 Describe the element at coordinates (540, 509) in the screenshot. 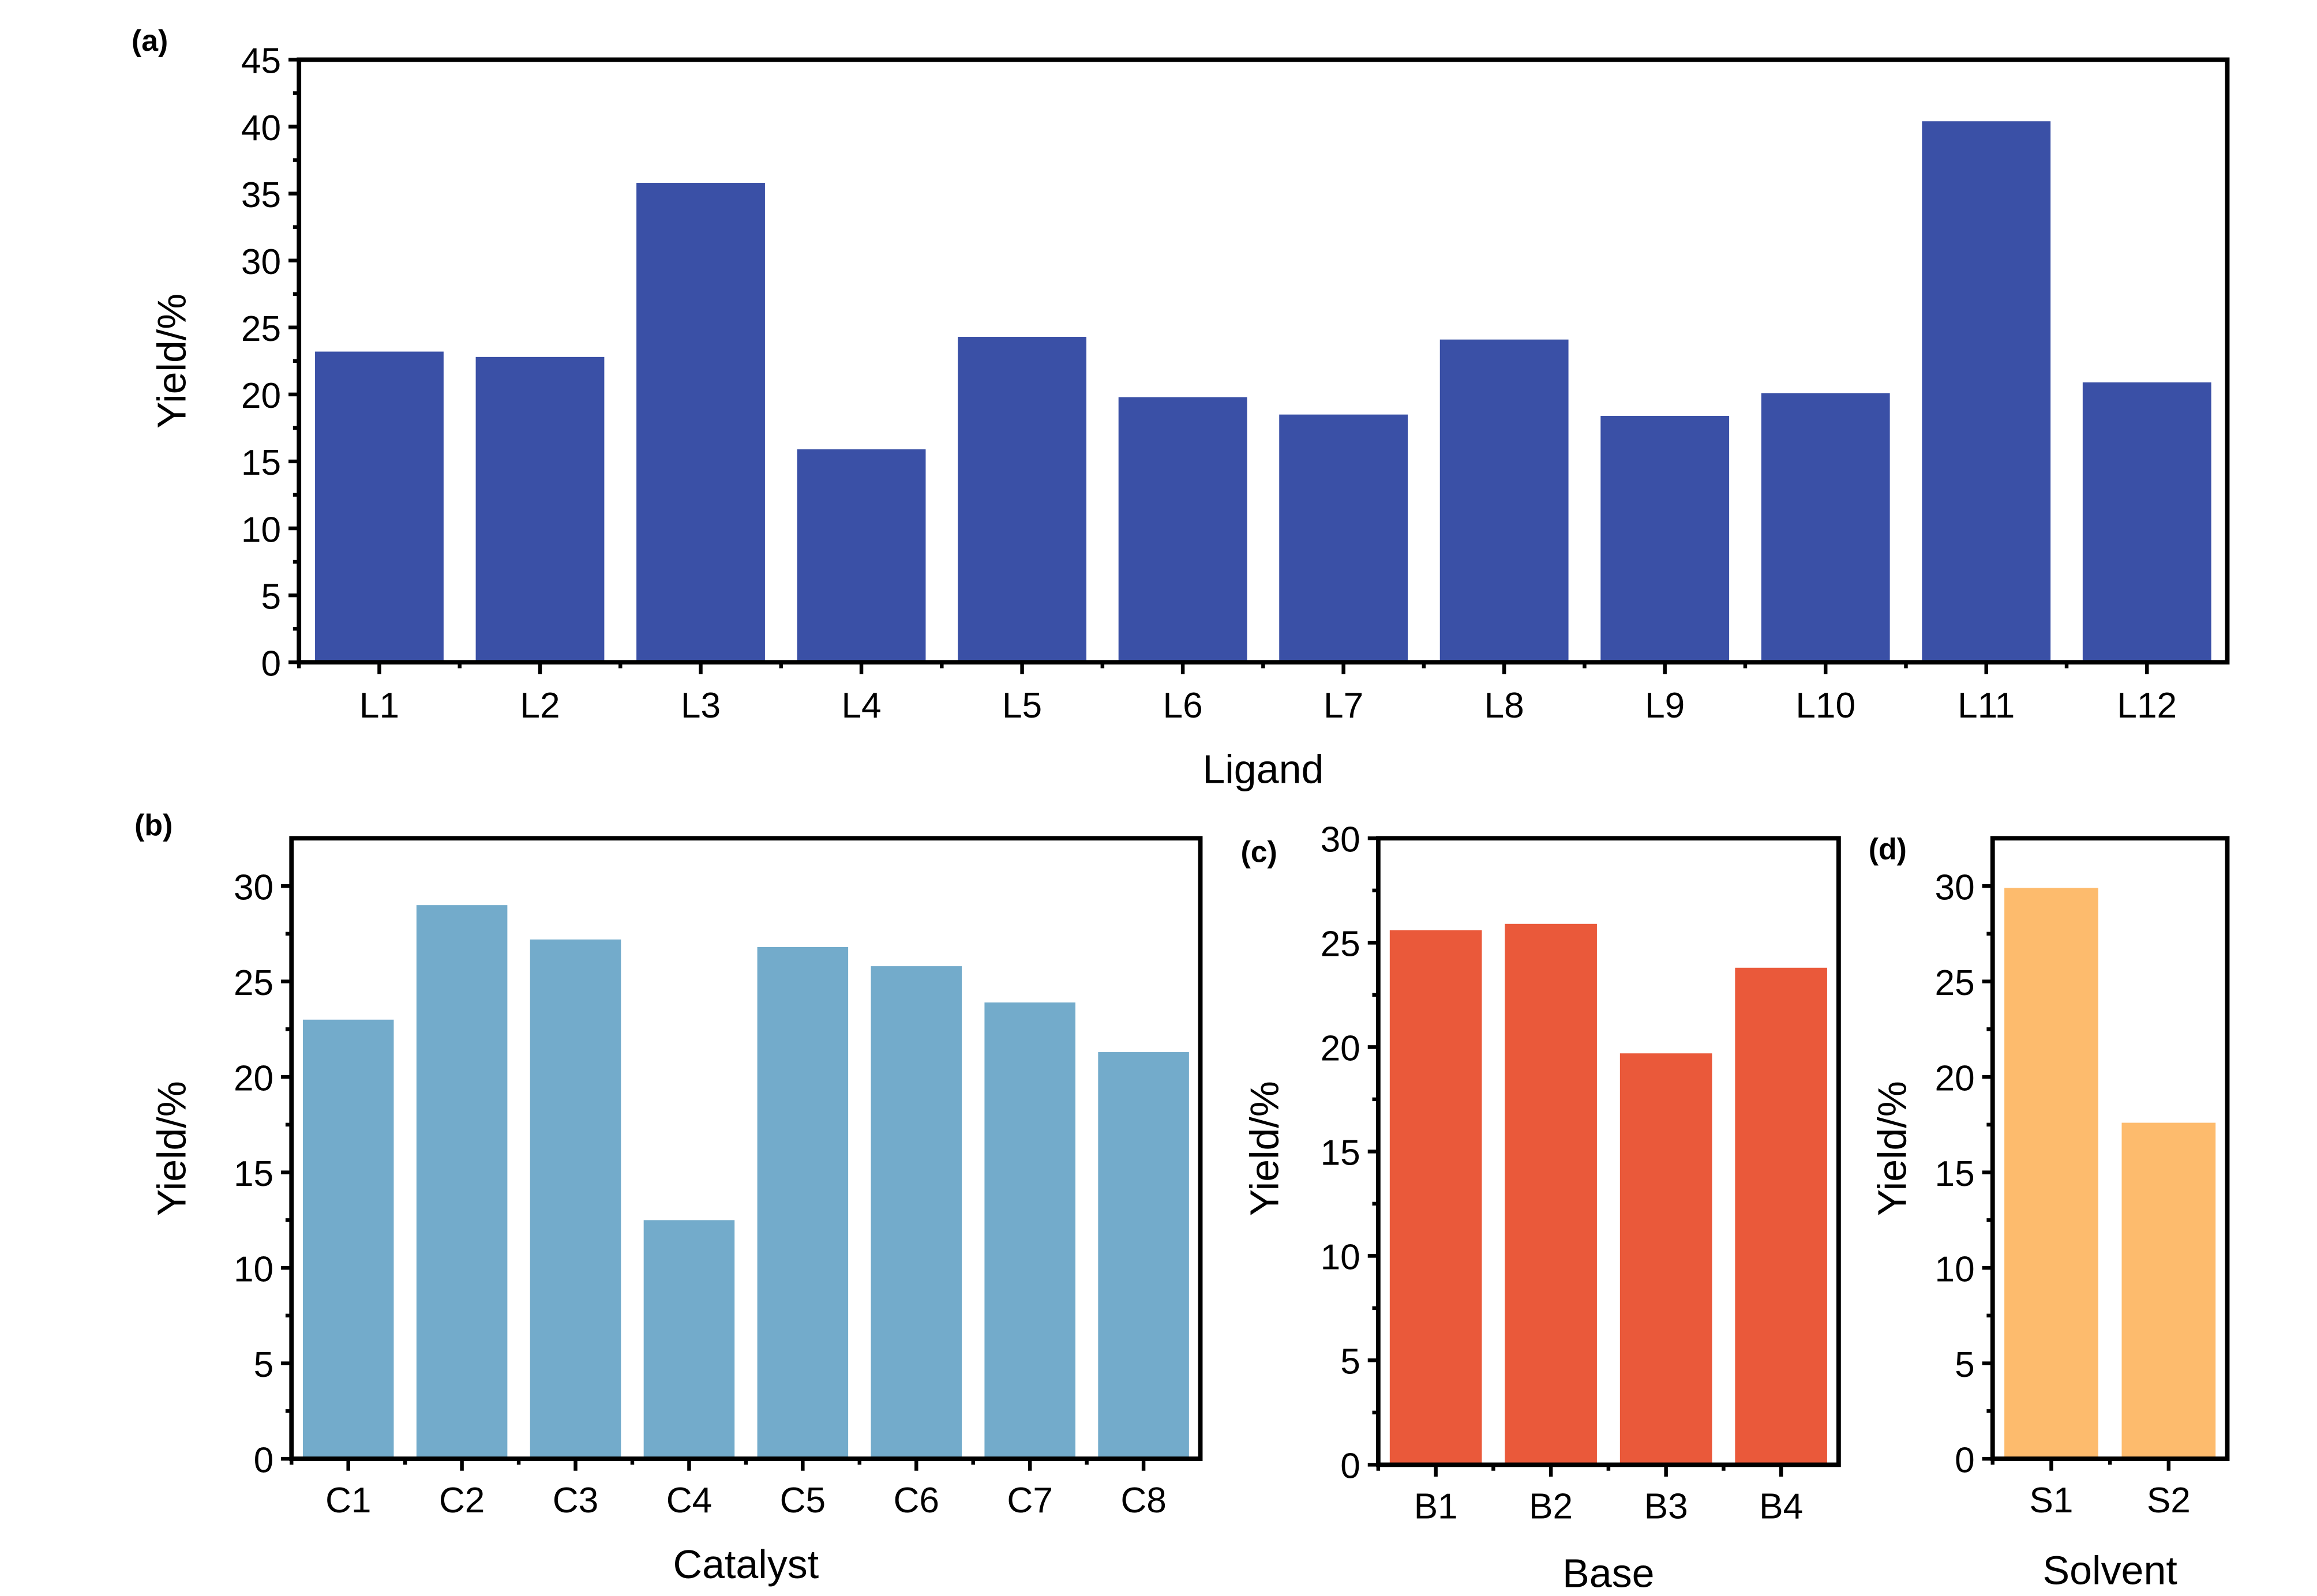

I see `bar-l2` at that location.